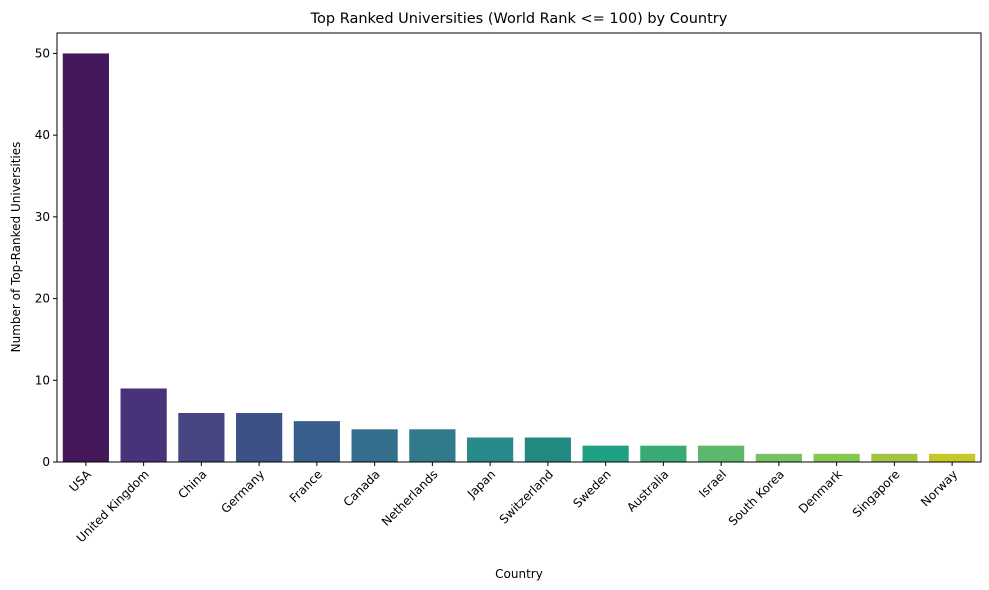 This screenshot has width=989, height=590. I want to click on x-axis-title: Country, so click(519, 574).